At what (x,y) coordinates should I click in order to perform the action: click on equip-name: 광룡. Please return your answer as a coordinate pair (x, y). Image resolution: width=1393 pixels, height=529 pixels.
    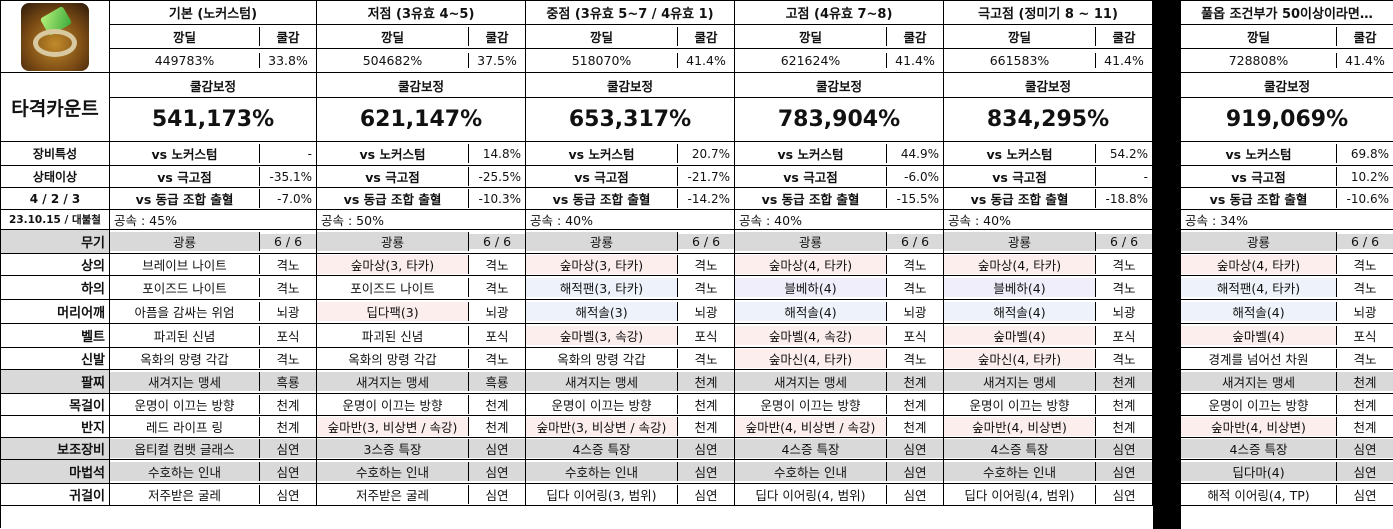
    Looking at the image, I should click on (185, 241).